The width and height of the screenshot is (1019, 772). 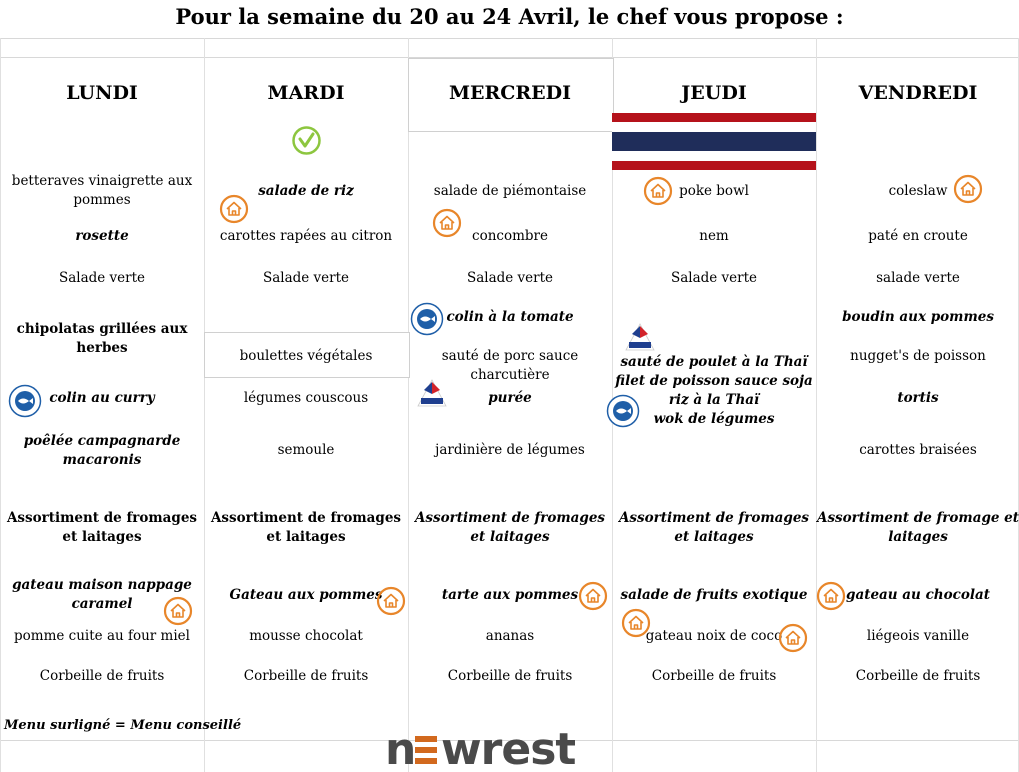 I want to click on menu-item: liégeois vanille, so click(x=918, y=636).